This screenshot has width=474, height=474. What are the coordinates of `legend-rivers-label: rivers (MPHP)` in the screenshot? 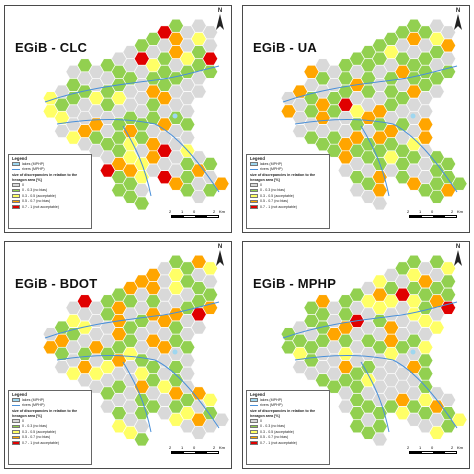 It's located at (271, 405).